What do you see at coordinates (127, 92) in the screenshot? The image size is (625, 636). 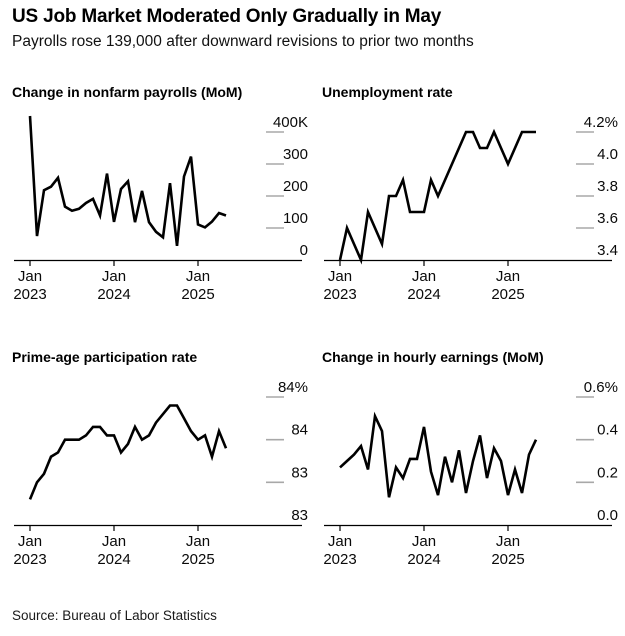 I see `panel-title-nonfarm-payrolls: Change in nonfarm payrolls (MoM)` at bounding box center [127, 92].